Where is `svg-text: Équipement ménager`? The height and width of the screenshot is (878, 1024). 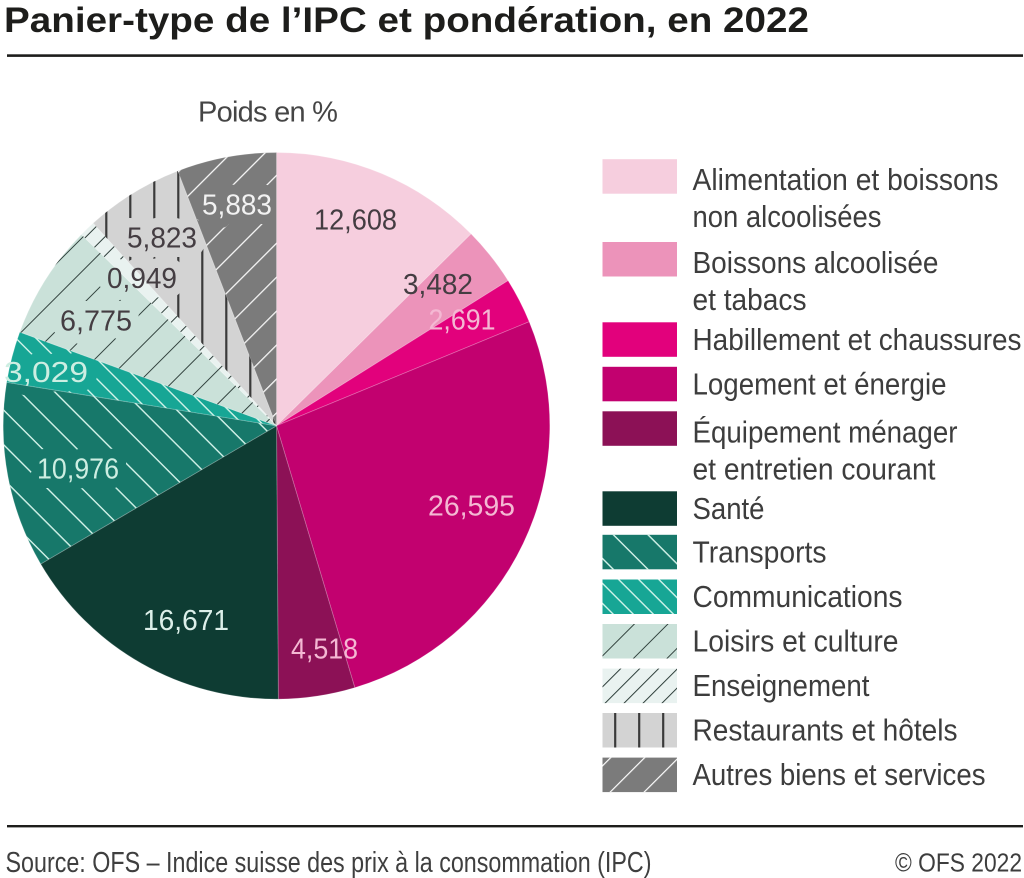
svg-text: Équipement ménager is located at coordinates (825, 431).